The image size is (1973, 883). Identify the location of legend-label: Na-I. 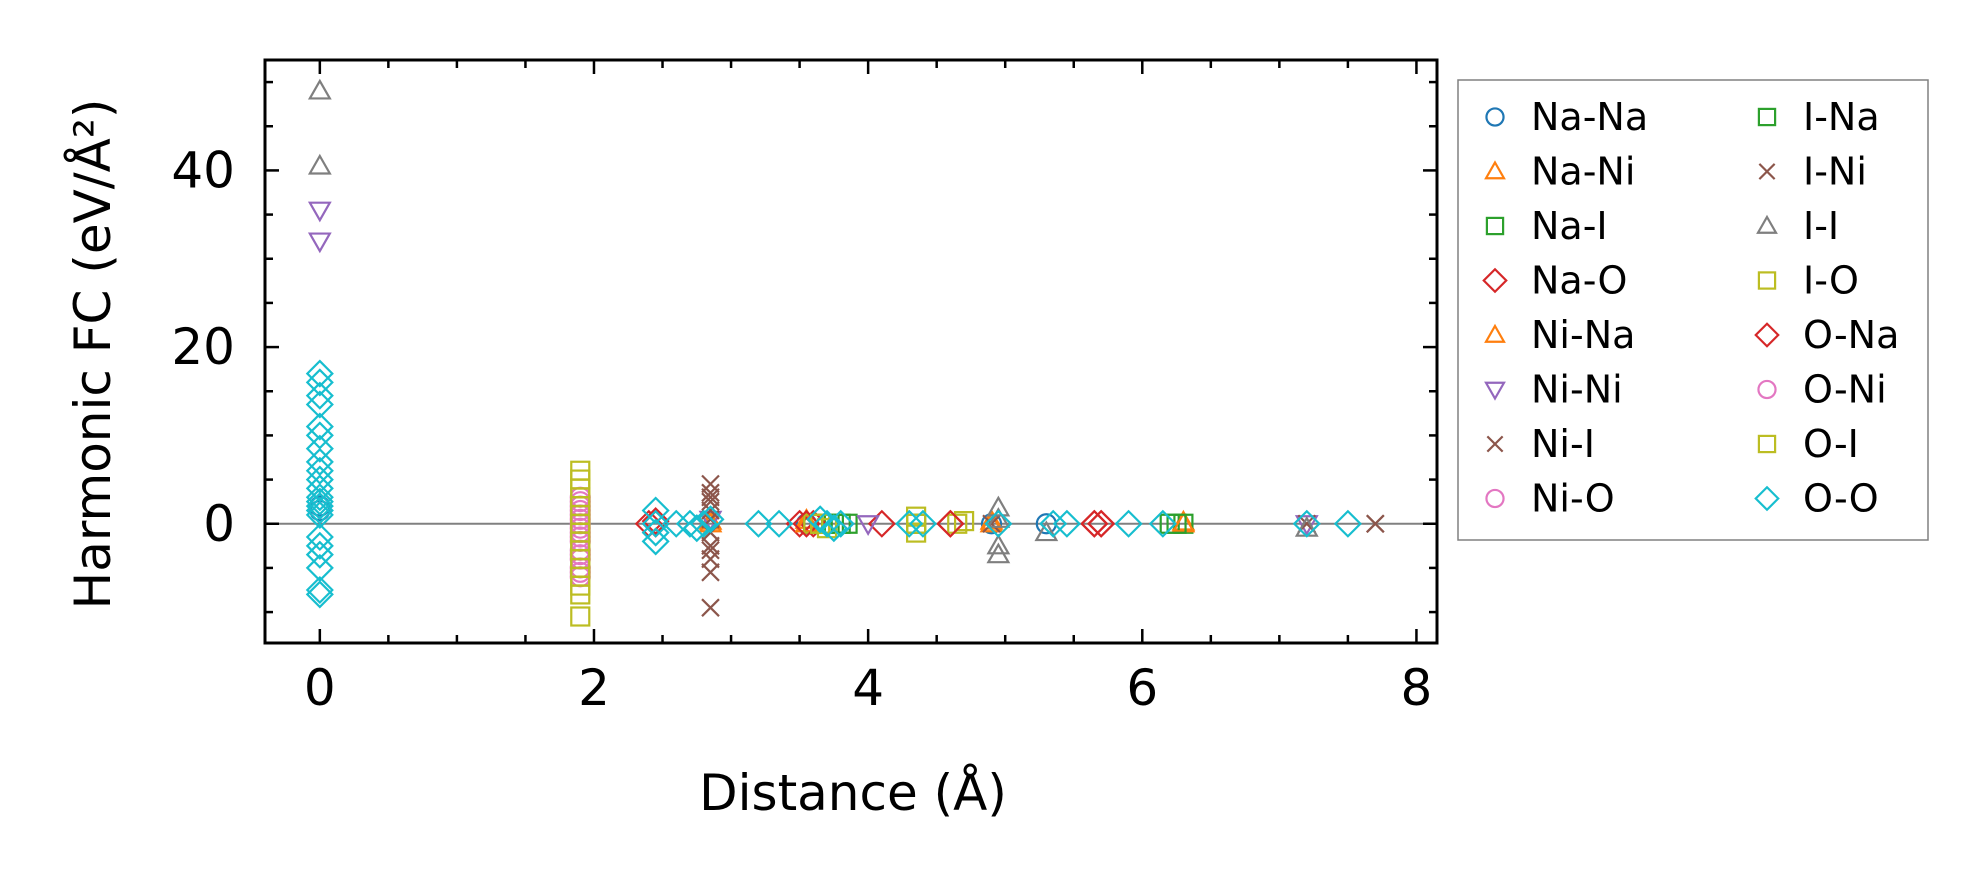
(1569, 226).